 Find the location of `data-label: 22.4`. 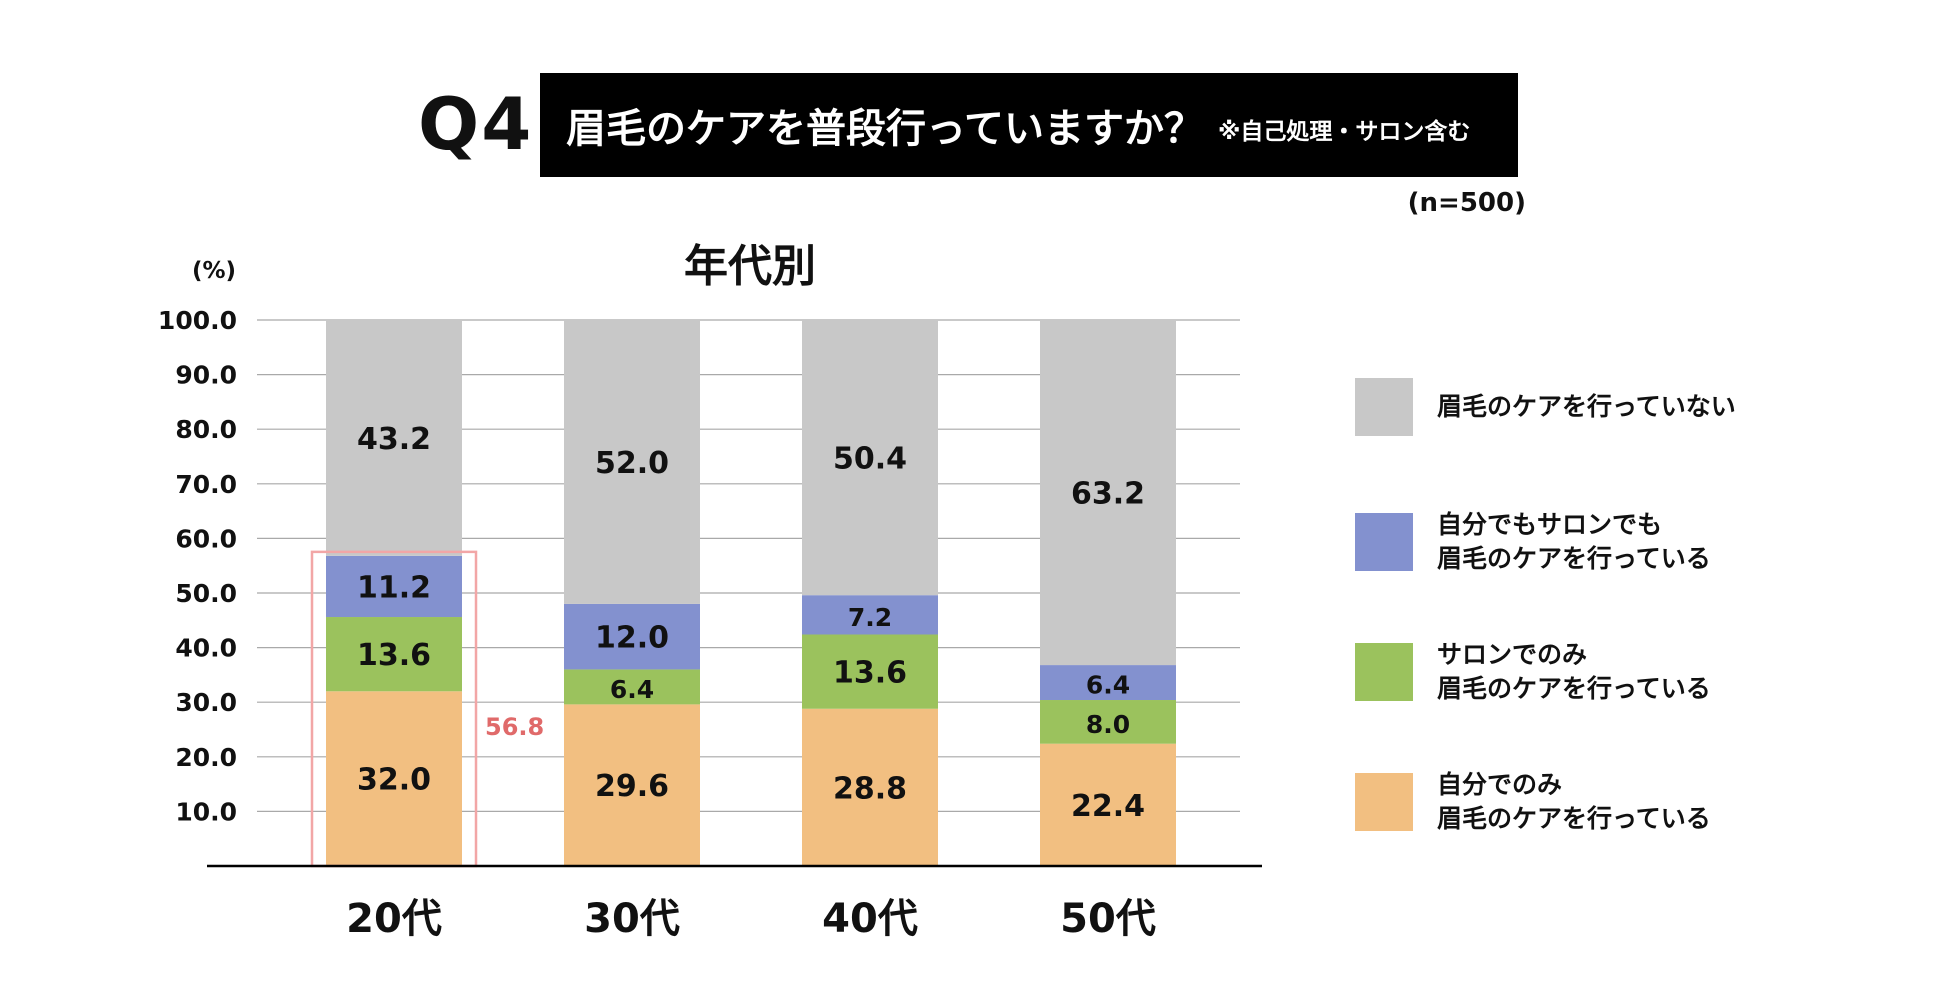

data-label: 22.4 is located at coordinates (1108, 806).